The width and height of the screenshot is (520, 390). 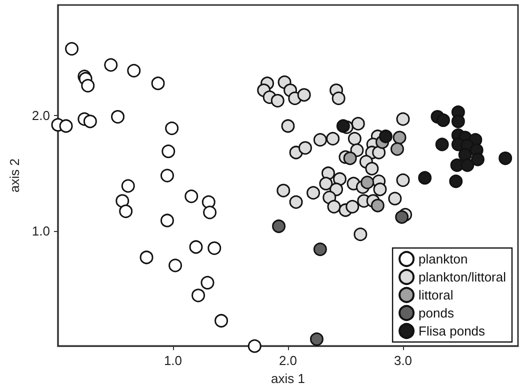 What do you see at coordinates (14, 175) in the screenshot?
I see `y-axis-title: axis 2` at bounding box center [14, 175].